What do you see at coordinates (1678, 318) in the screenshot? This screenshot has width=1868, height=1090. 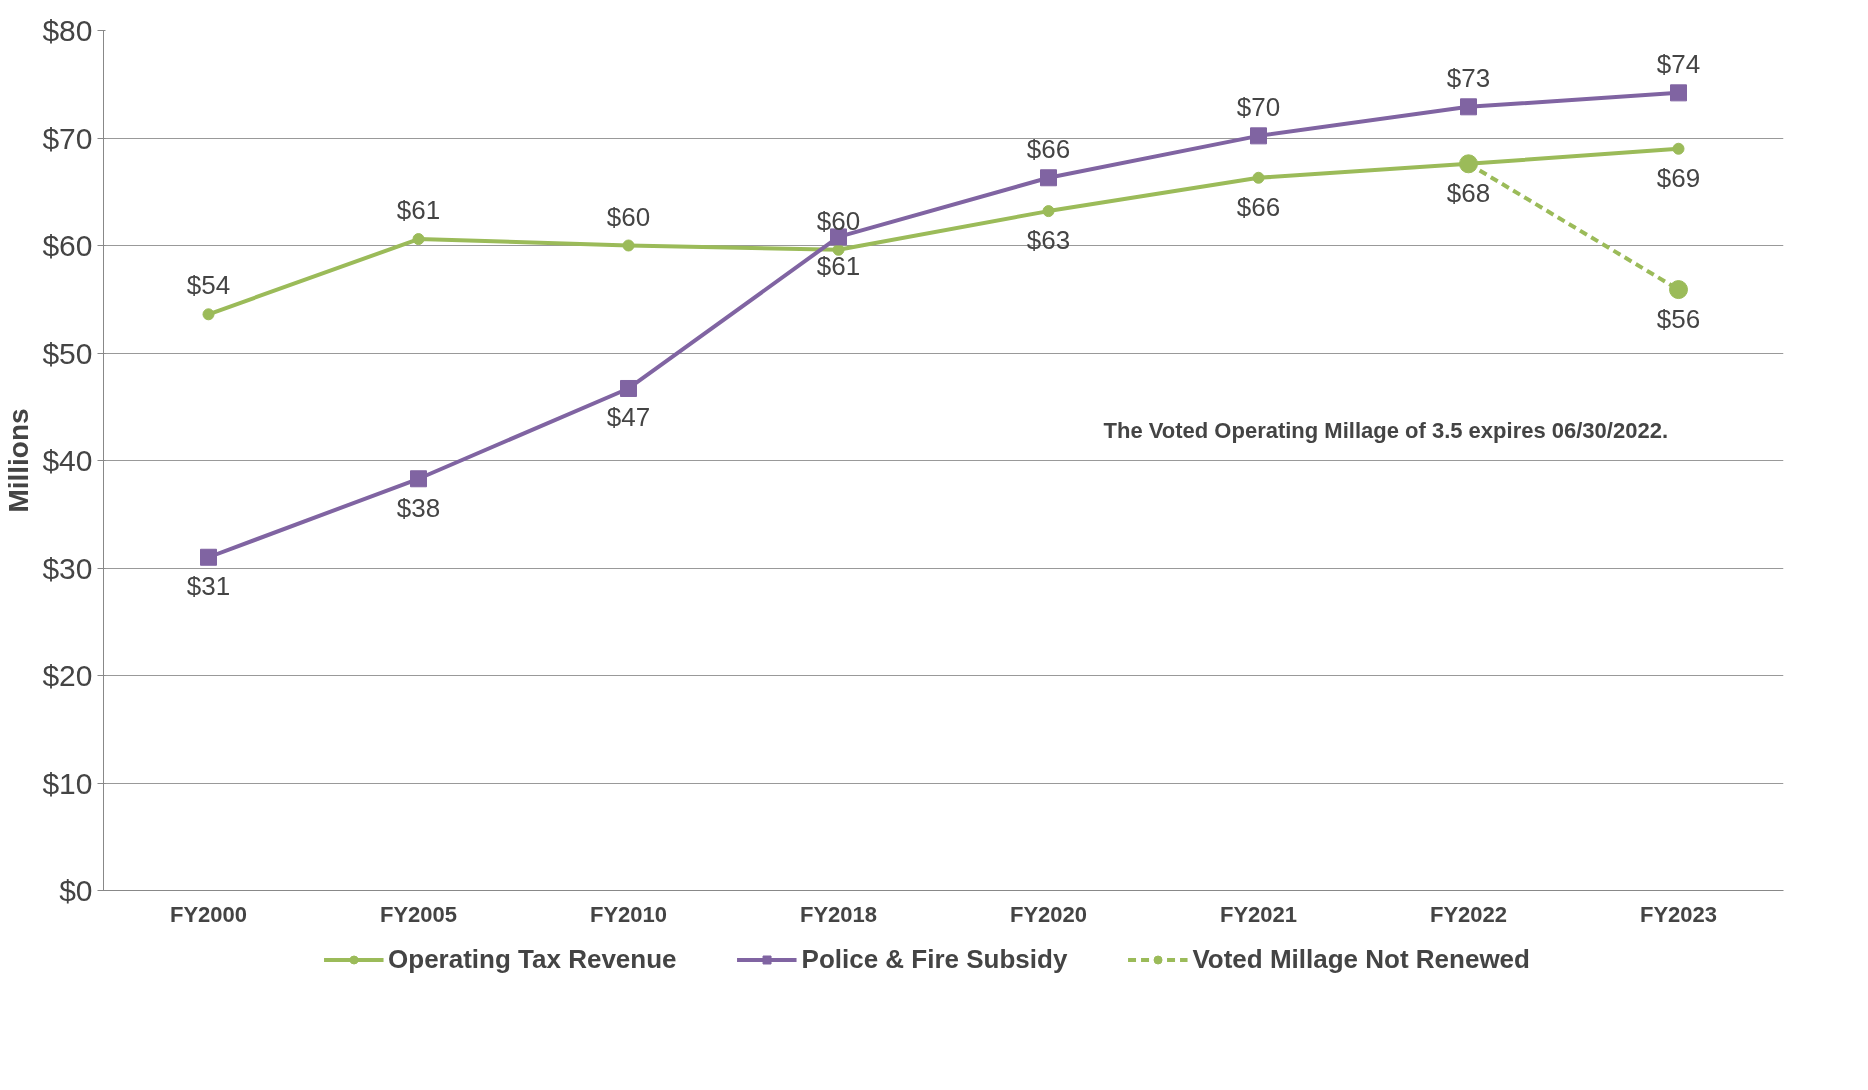 I see `data-label: $56` at bounding box center [1678, 318].